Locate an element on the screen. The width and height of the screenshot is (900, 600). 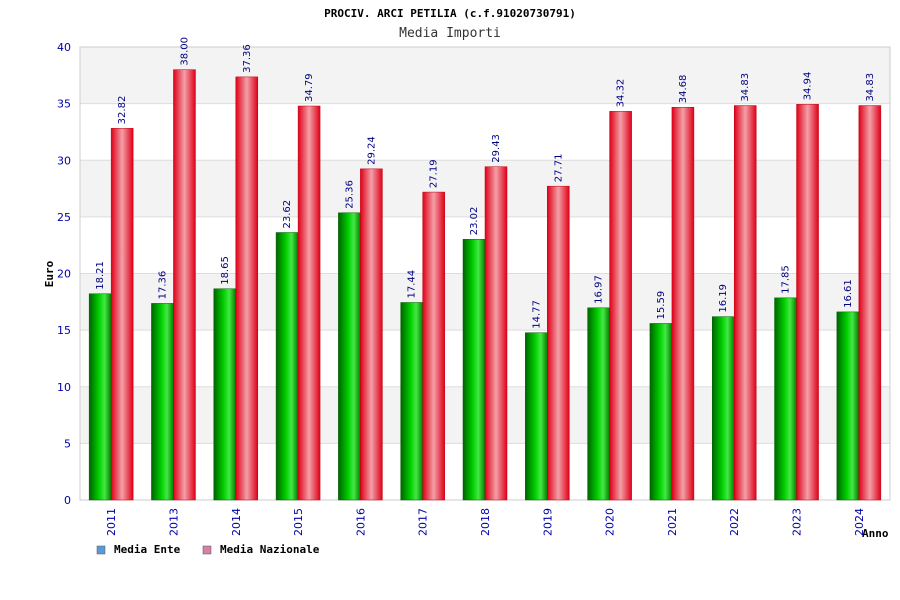
plot-band is located at coordinates (485, 75).